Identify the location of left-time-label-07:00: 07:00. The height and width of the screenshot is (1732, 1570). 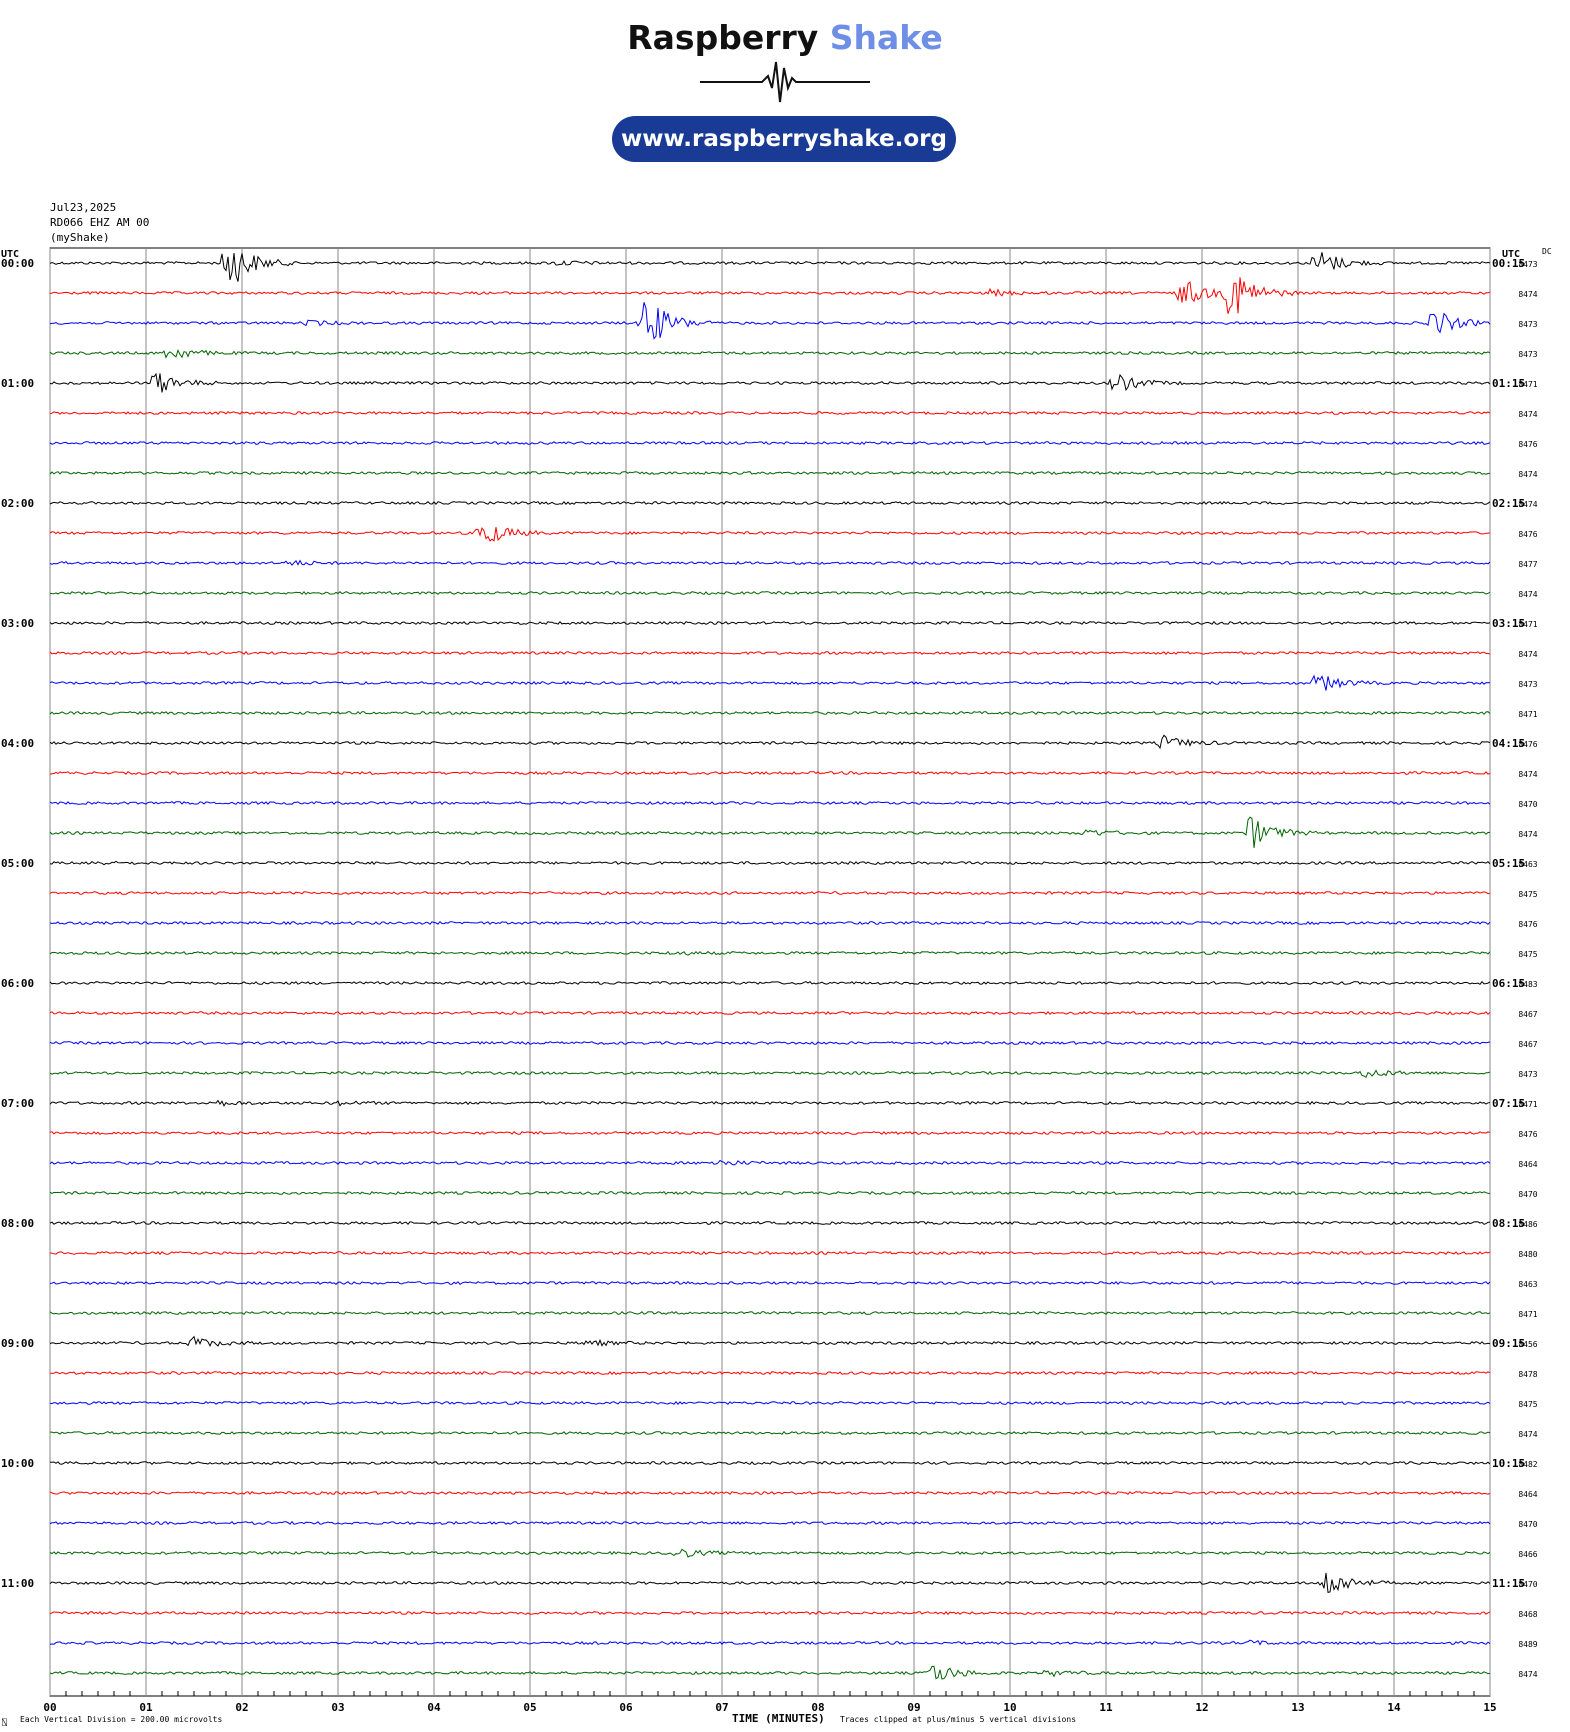
(17, 1103).